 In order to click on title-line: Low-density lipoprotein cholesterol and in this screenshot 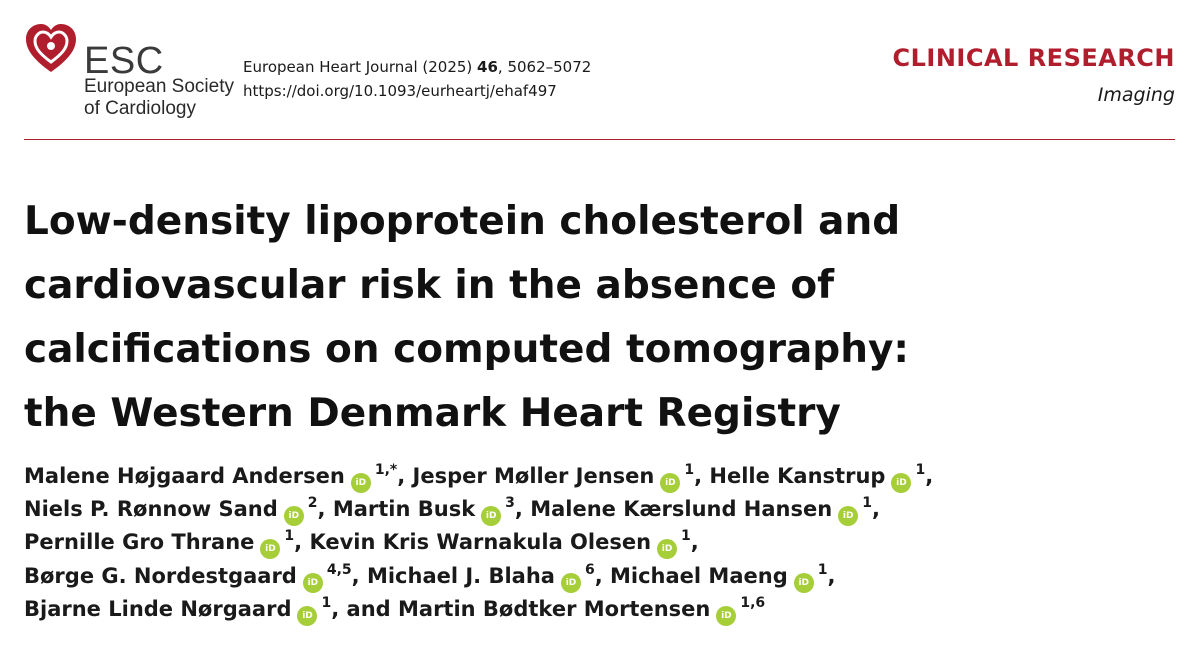, I will do `click(462, 221)`.